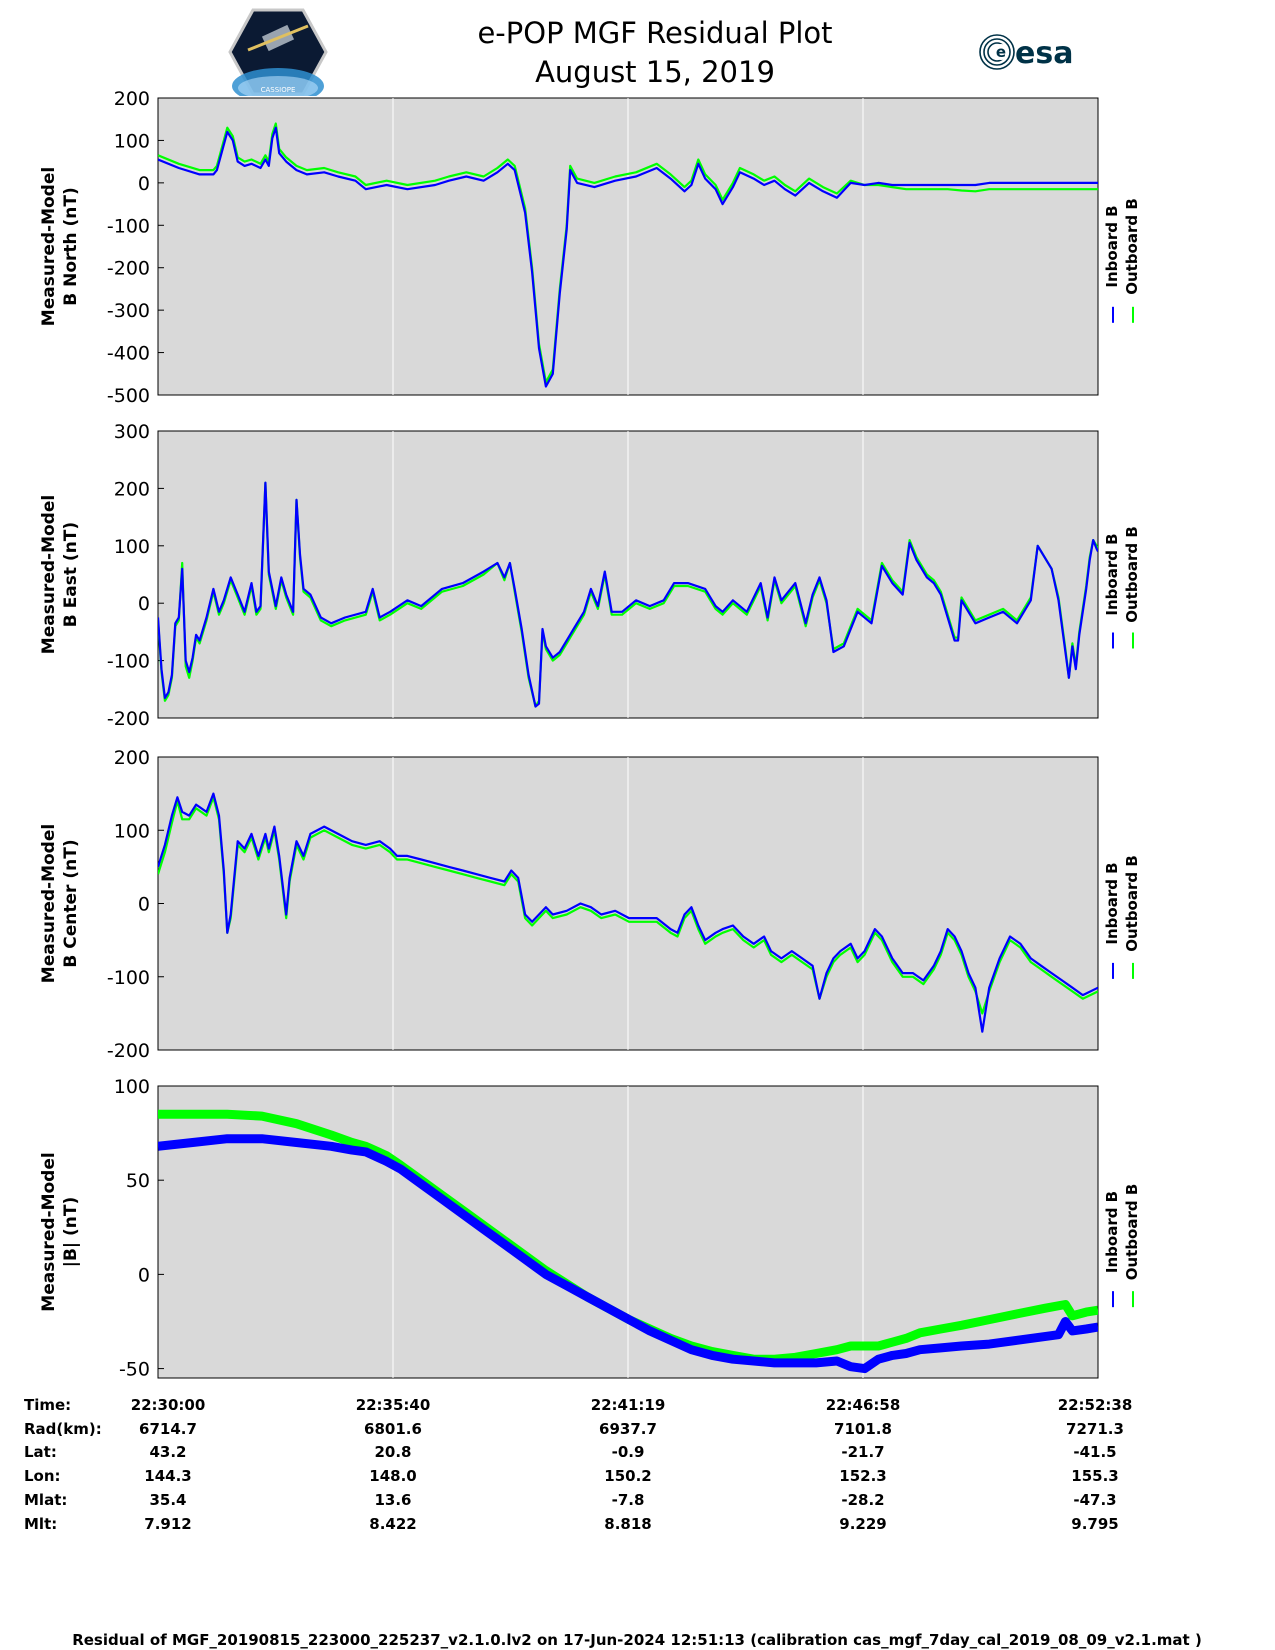 Image resolution: width=1275 pixels, height=1650 pixels. What do you see at coordinates (278, 52) in the screenshot?
I see `cassiope-logo: CASSIOPE` at bounding box center [278, 52].